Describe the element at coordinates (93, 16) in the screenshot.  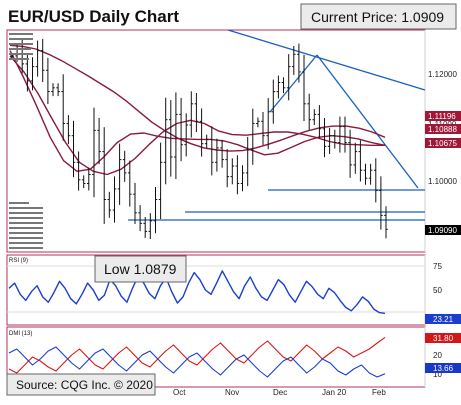
I see `chart-title: EUR/USD Daily Chart` at that location.